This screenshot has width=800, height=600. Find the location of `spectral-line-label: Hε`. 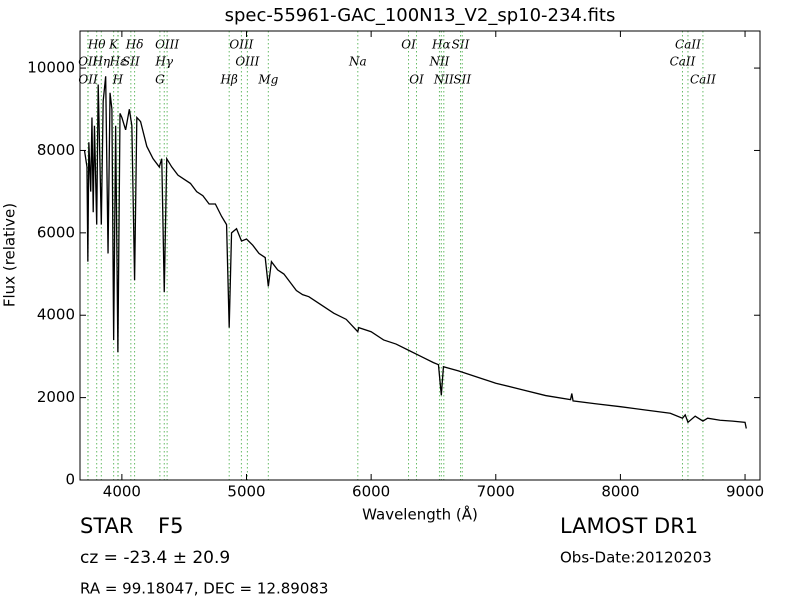

spectral-line-label: Hε is located at coordinates (118, 62).